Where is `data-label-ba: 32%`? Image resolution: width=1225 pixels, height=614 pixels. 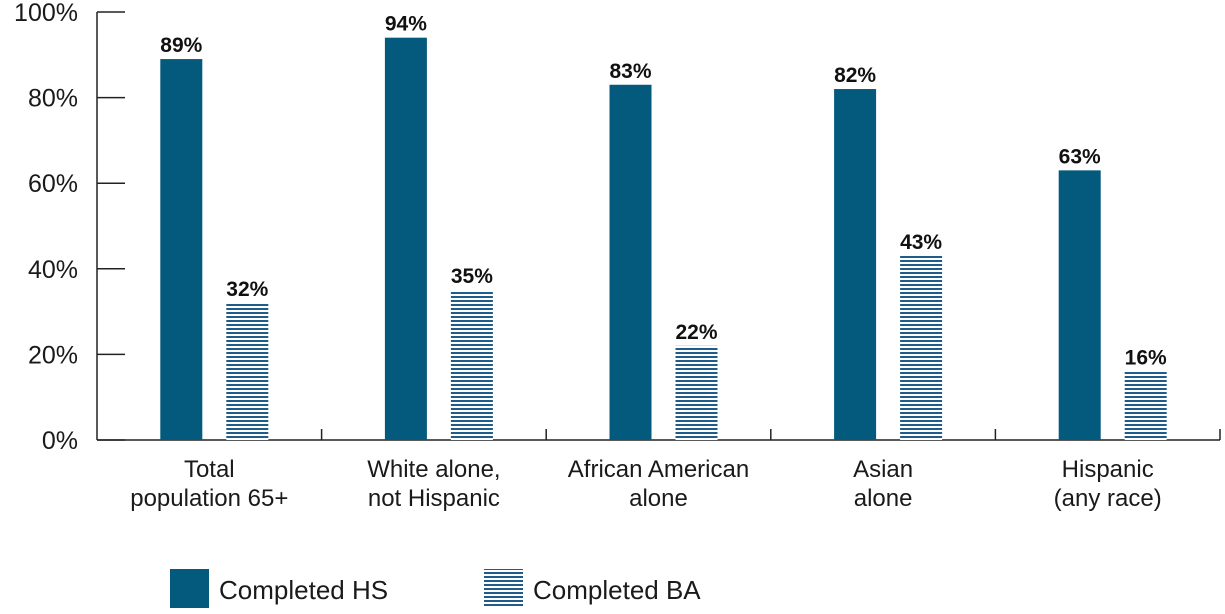 data-label-ba: 32% is located at coordinates (247, 289).